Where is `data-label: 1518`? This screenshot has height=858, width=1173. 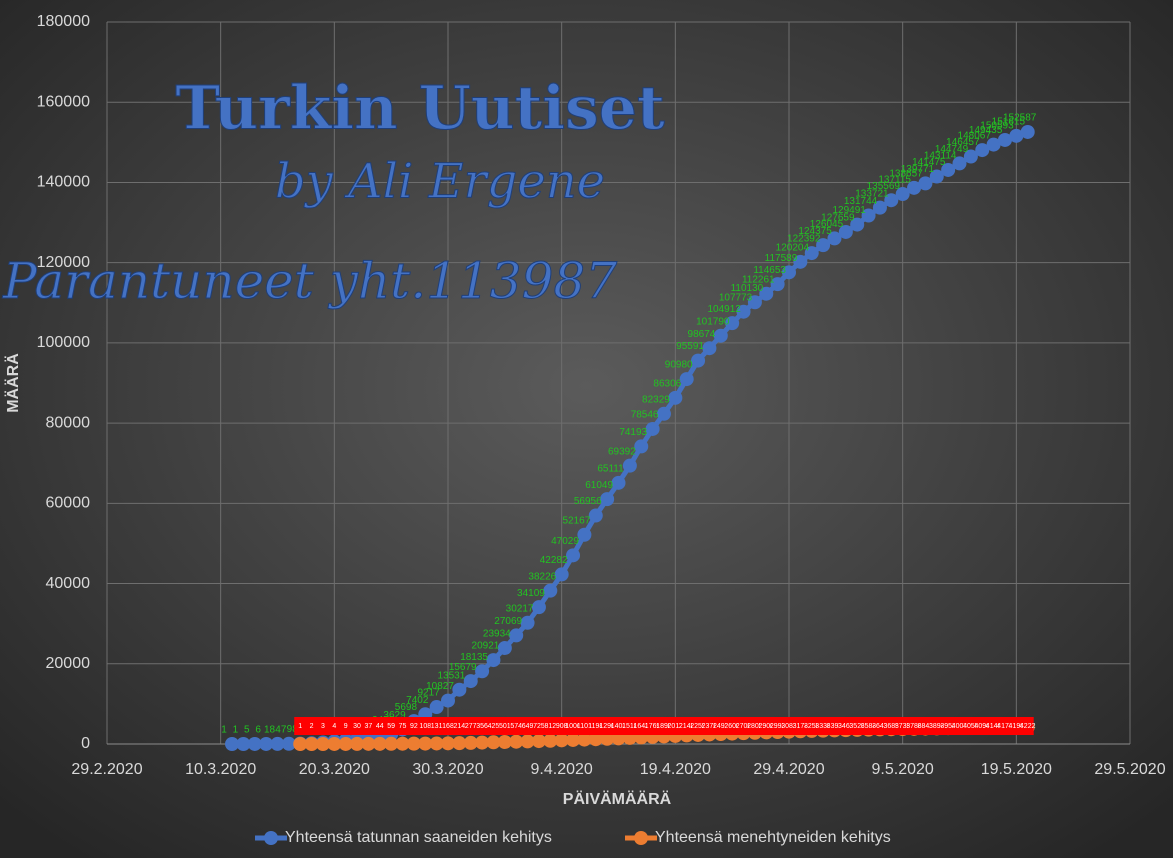
data-label: 1518 is located at coordinates (630, 726).